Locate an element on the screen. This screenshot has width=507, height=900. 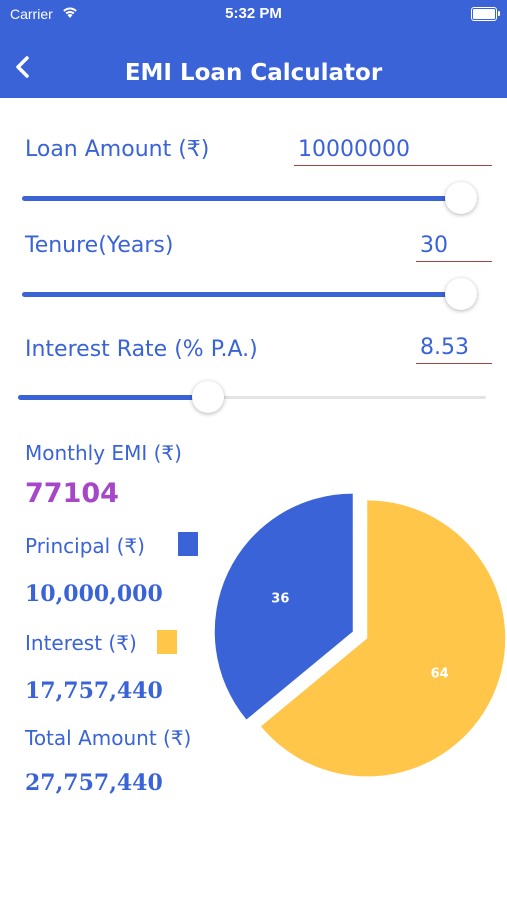
principal-legend-swatch is located at coordinates (188, 544).